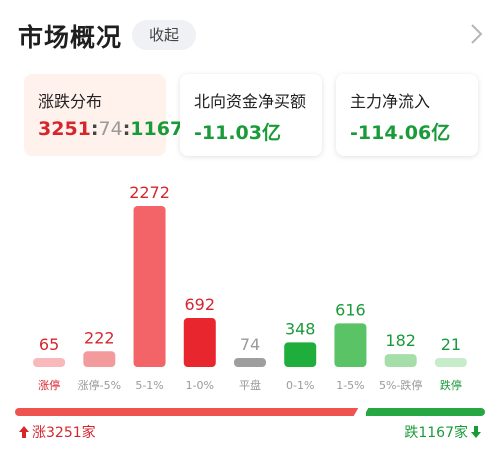 The height and width of the screenshot is (460, 500). Describe the element at coordinates (200, 304) in the screenshot. I see `bar-value-label: 692` at that location.